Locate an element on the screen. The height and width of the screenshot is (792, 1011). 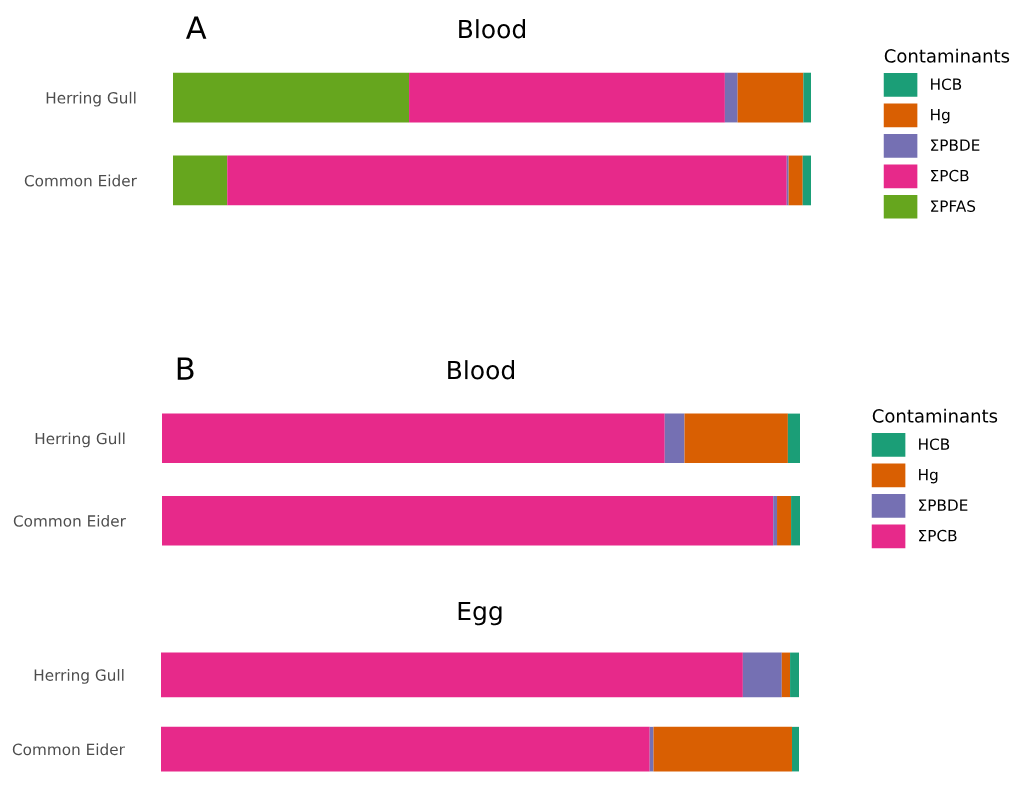
legend-label: ΣPFAS is located at coordinates (953, 206).